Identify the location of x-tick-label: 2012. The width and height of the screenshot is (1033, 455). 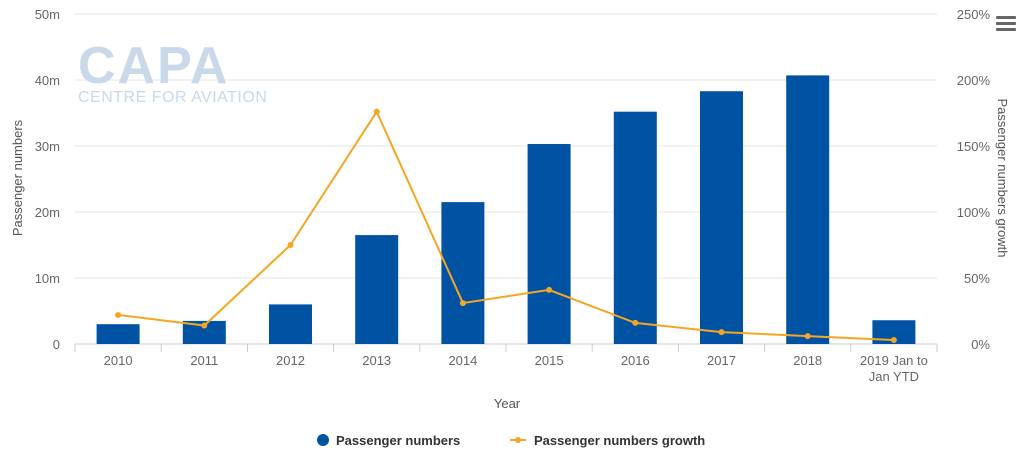
(290, 360).